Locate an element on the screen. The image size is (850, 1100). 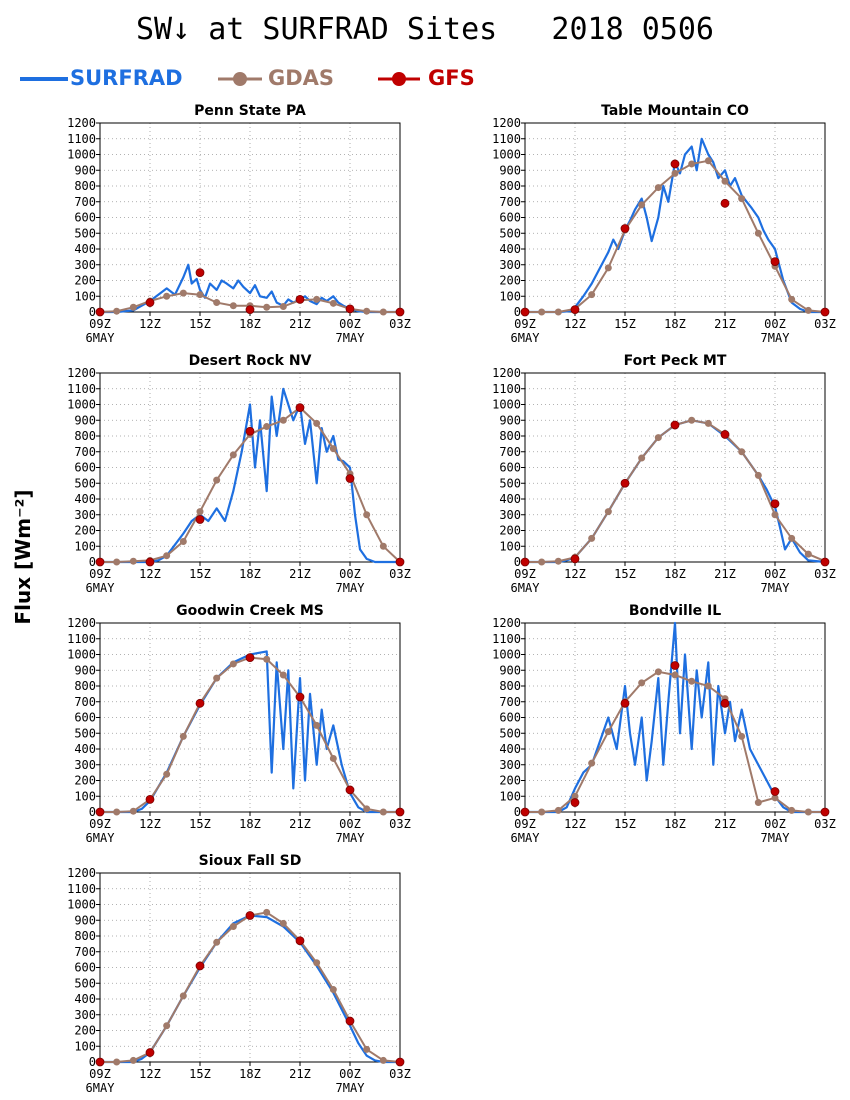
y-tick-label: 100 is located at coordinates (85, 546).